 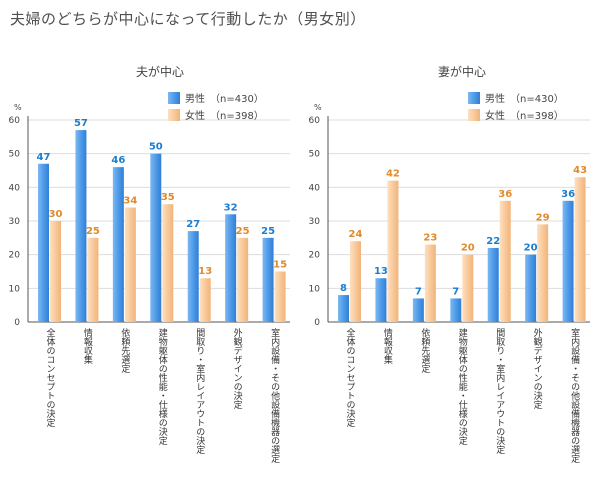 What do you see at coordinates (543, 217) in the screenshot?
I see `female-value-label: 29` at bounding box center [543, 217].